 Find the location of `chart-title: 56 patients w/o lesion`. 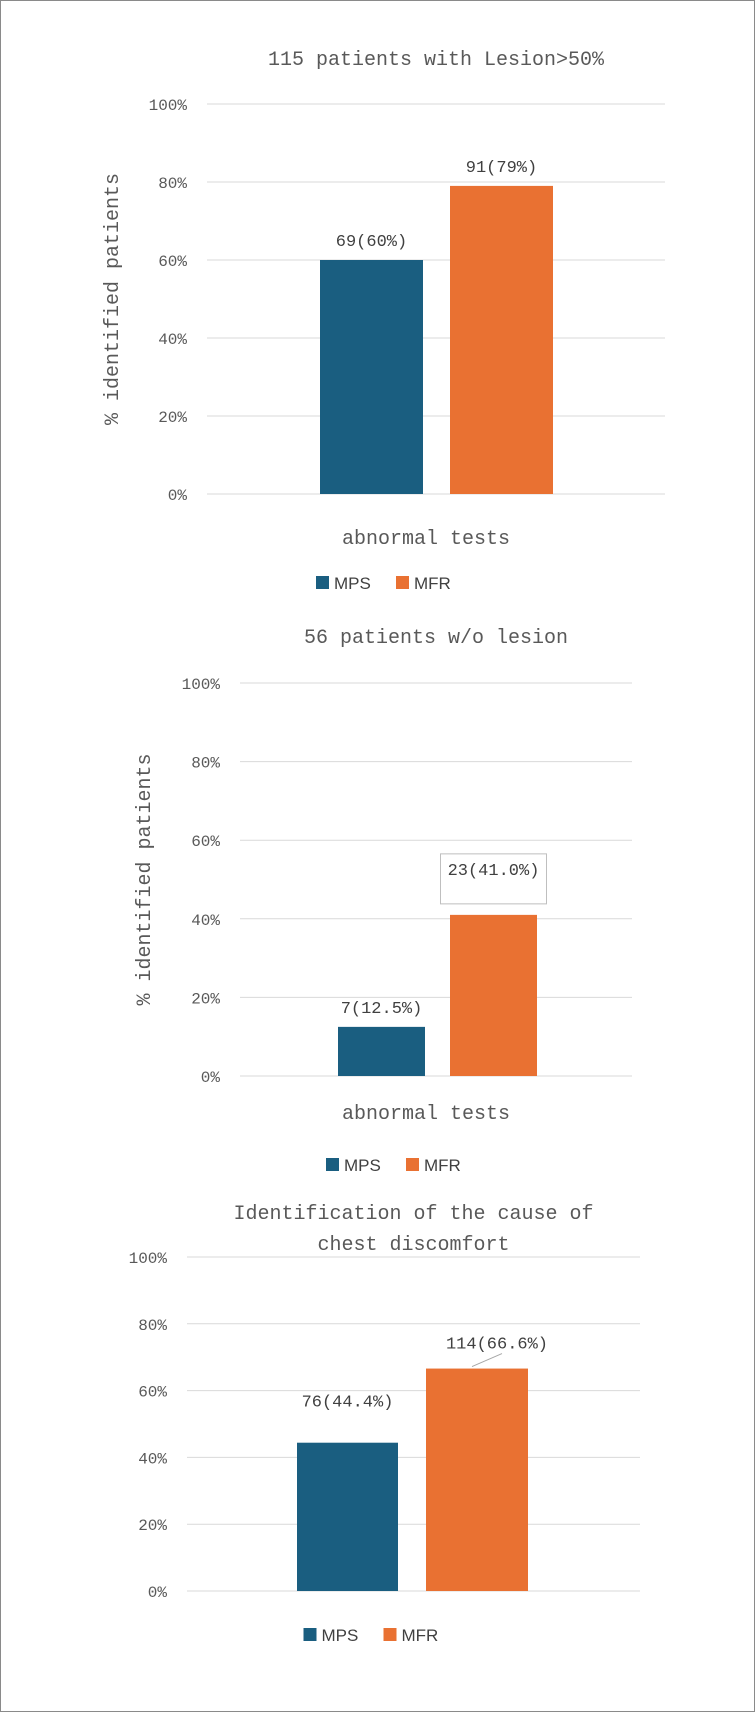

chart-title: 56 patients w/o lesion is located at coordinates (436, 638).